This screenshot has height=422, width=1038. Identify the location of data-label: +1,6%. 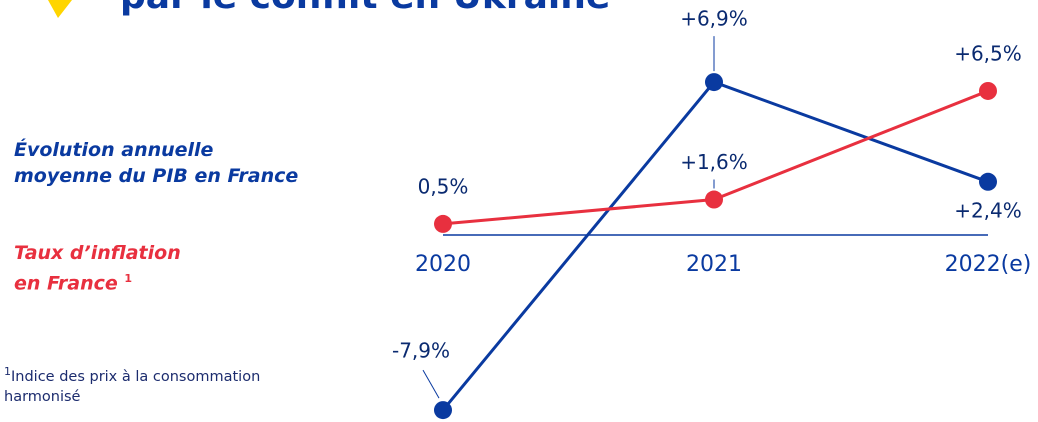
(714, 162).